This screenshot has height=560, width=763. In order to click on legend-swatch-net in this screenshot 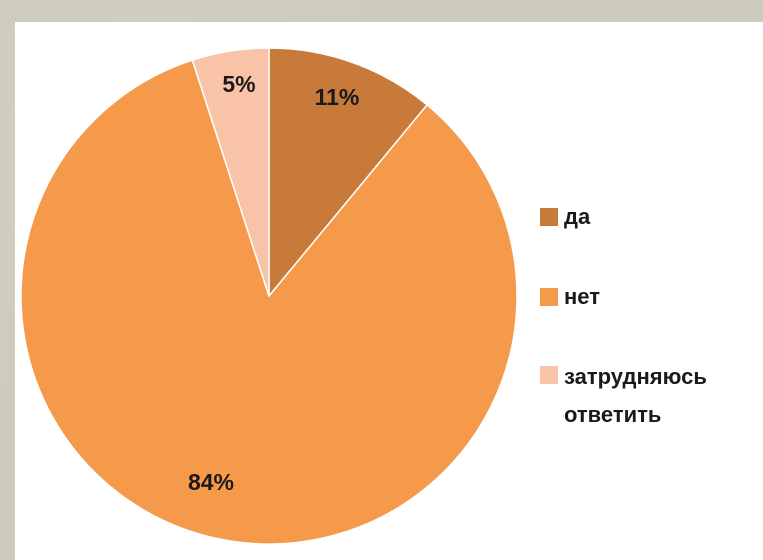, I will do `click(549, 297)`.